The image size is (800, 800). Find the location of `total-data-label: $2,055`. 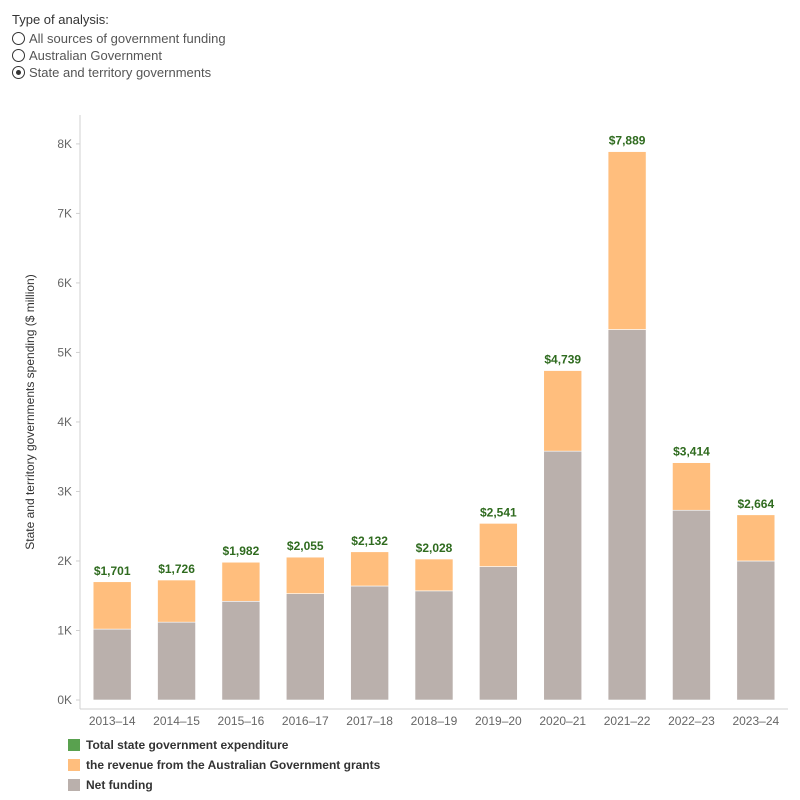

total-data-label: $2,055 is located at coordinates (305, 546).